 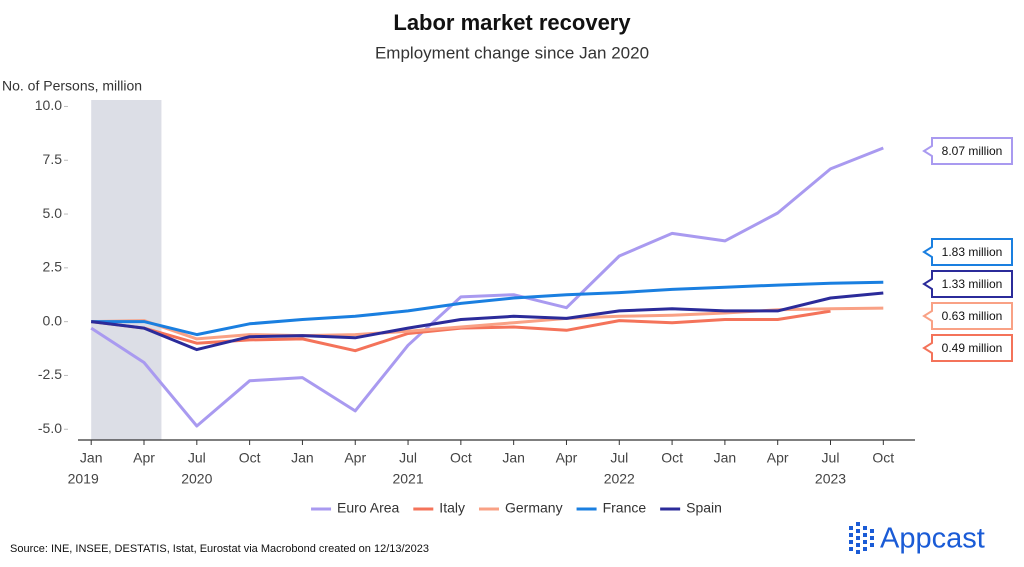 What do you see at coordinates (534, 508) in the screenshot?
I see `legend-label: Germany` at bounding box center [534, 508].